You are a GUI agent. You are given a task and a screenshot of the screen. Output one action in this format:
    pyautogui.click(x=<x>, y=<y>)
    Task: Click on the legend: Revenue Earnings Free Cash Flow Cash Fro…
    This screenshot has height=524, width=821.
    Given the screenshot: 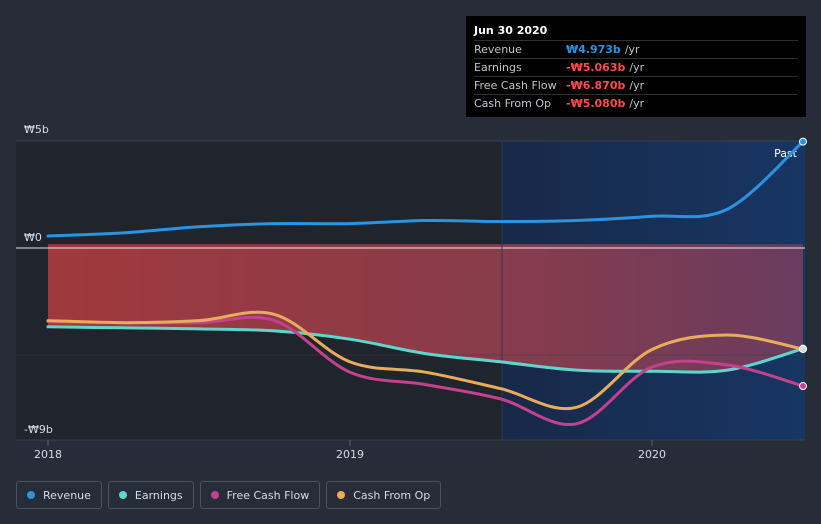 What is the action you would take?
    pyautogui.click(x=229, y=495)
    